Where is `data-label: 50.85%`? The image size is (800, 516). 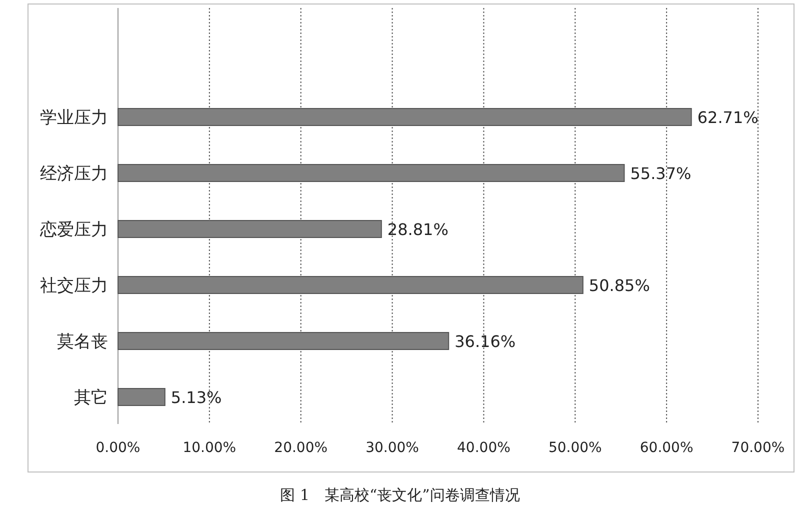 data-label: 50.85% is located at coordinates (619, 285).